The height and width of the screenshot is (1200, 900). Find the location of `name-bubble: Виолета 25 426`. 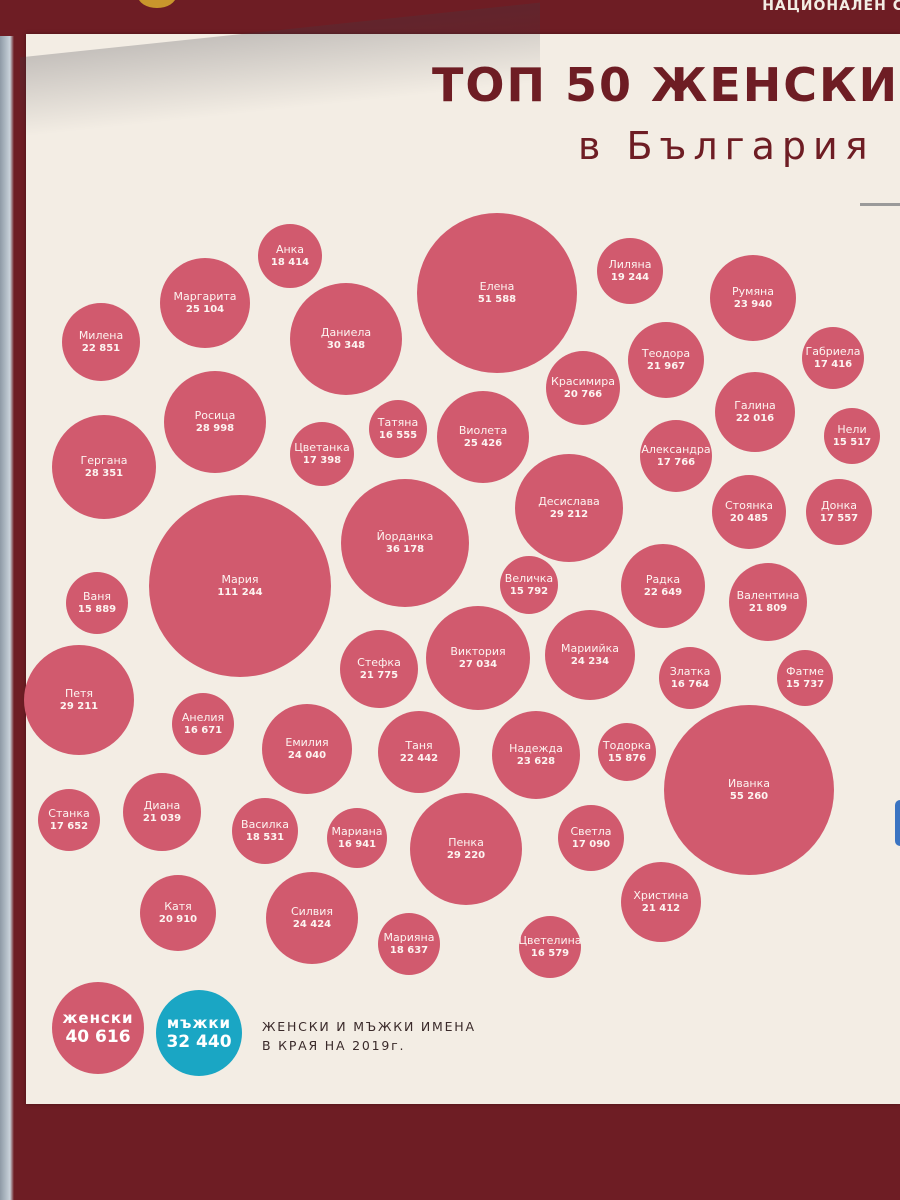

name-bubble: Виолета 25 426 is located at coordinates (483, 437).